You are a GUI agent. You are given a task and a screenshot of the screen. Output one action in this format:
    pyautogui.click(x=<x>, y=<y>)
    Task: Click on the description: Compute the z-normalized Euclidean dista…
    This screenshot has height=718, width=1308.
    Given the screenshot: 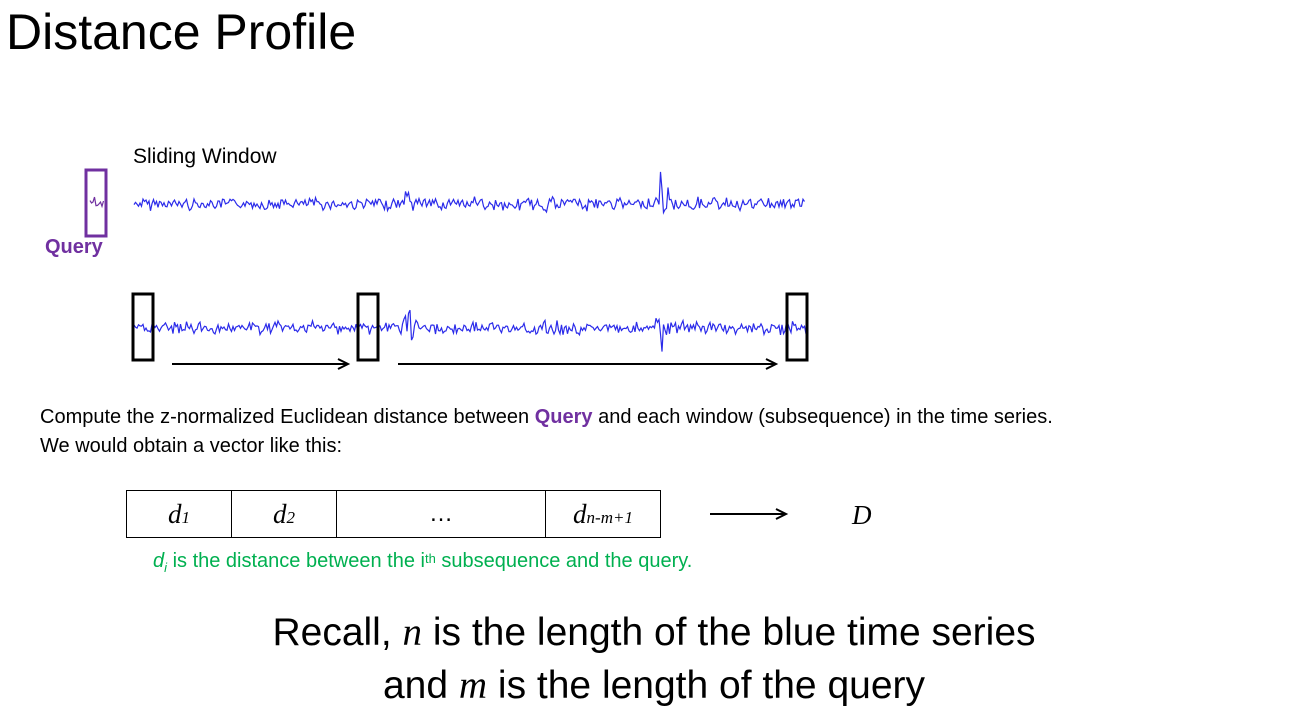 What is the action you would take?
    pyautogui.click(x=546, y=432)
    